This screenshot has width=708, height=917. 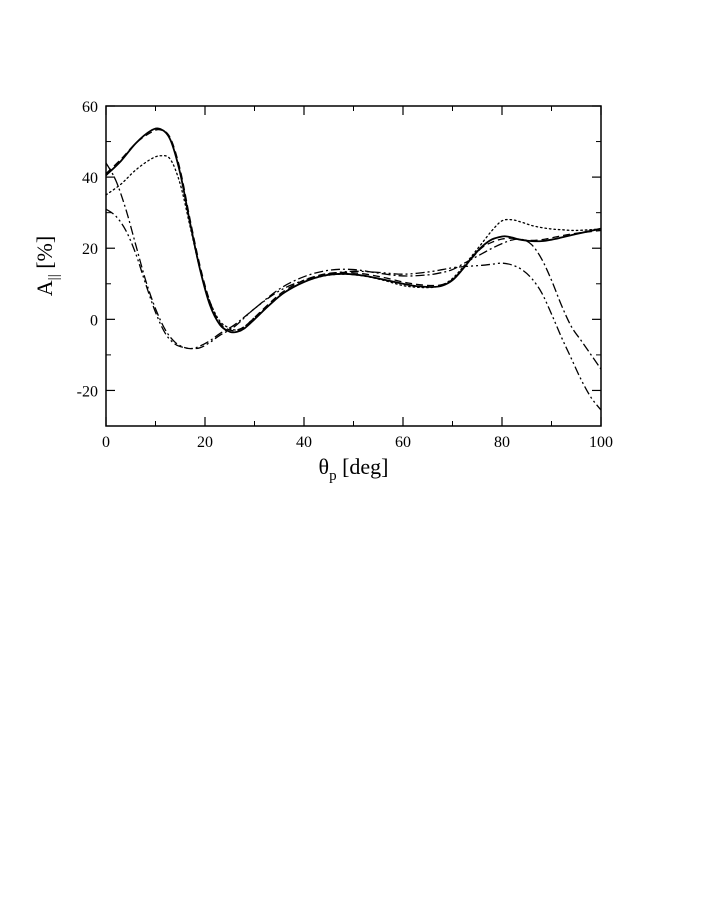 I want to click on x-axis-subscript: p, so click(x=333, y=476).